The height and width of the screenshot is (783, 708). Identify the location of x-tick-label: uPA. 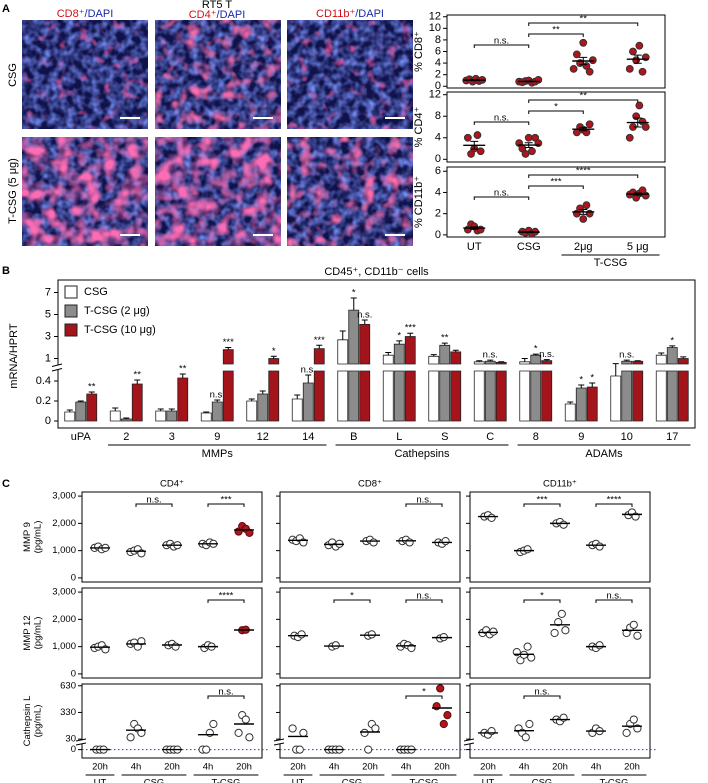
(81, 437).